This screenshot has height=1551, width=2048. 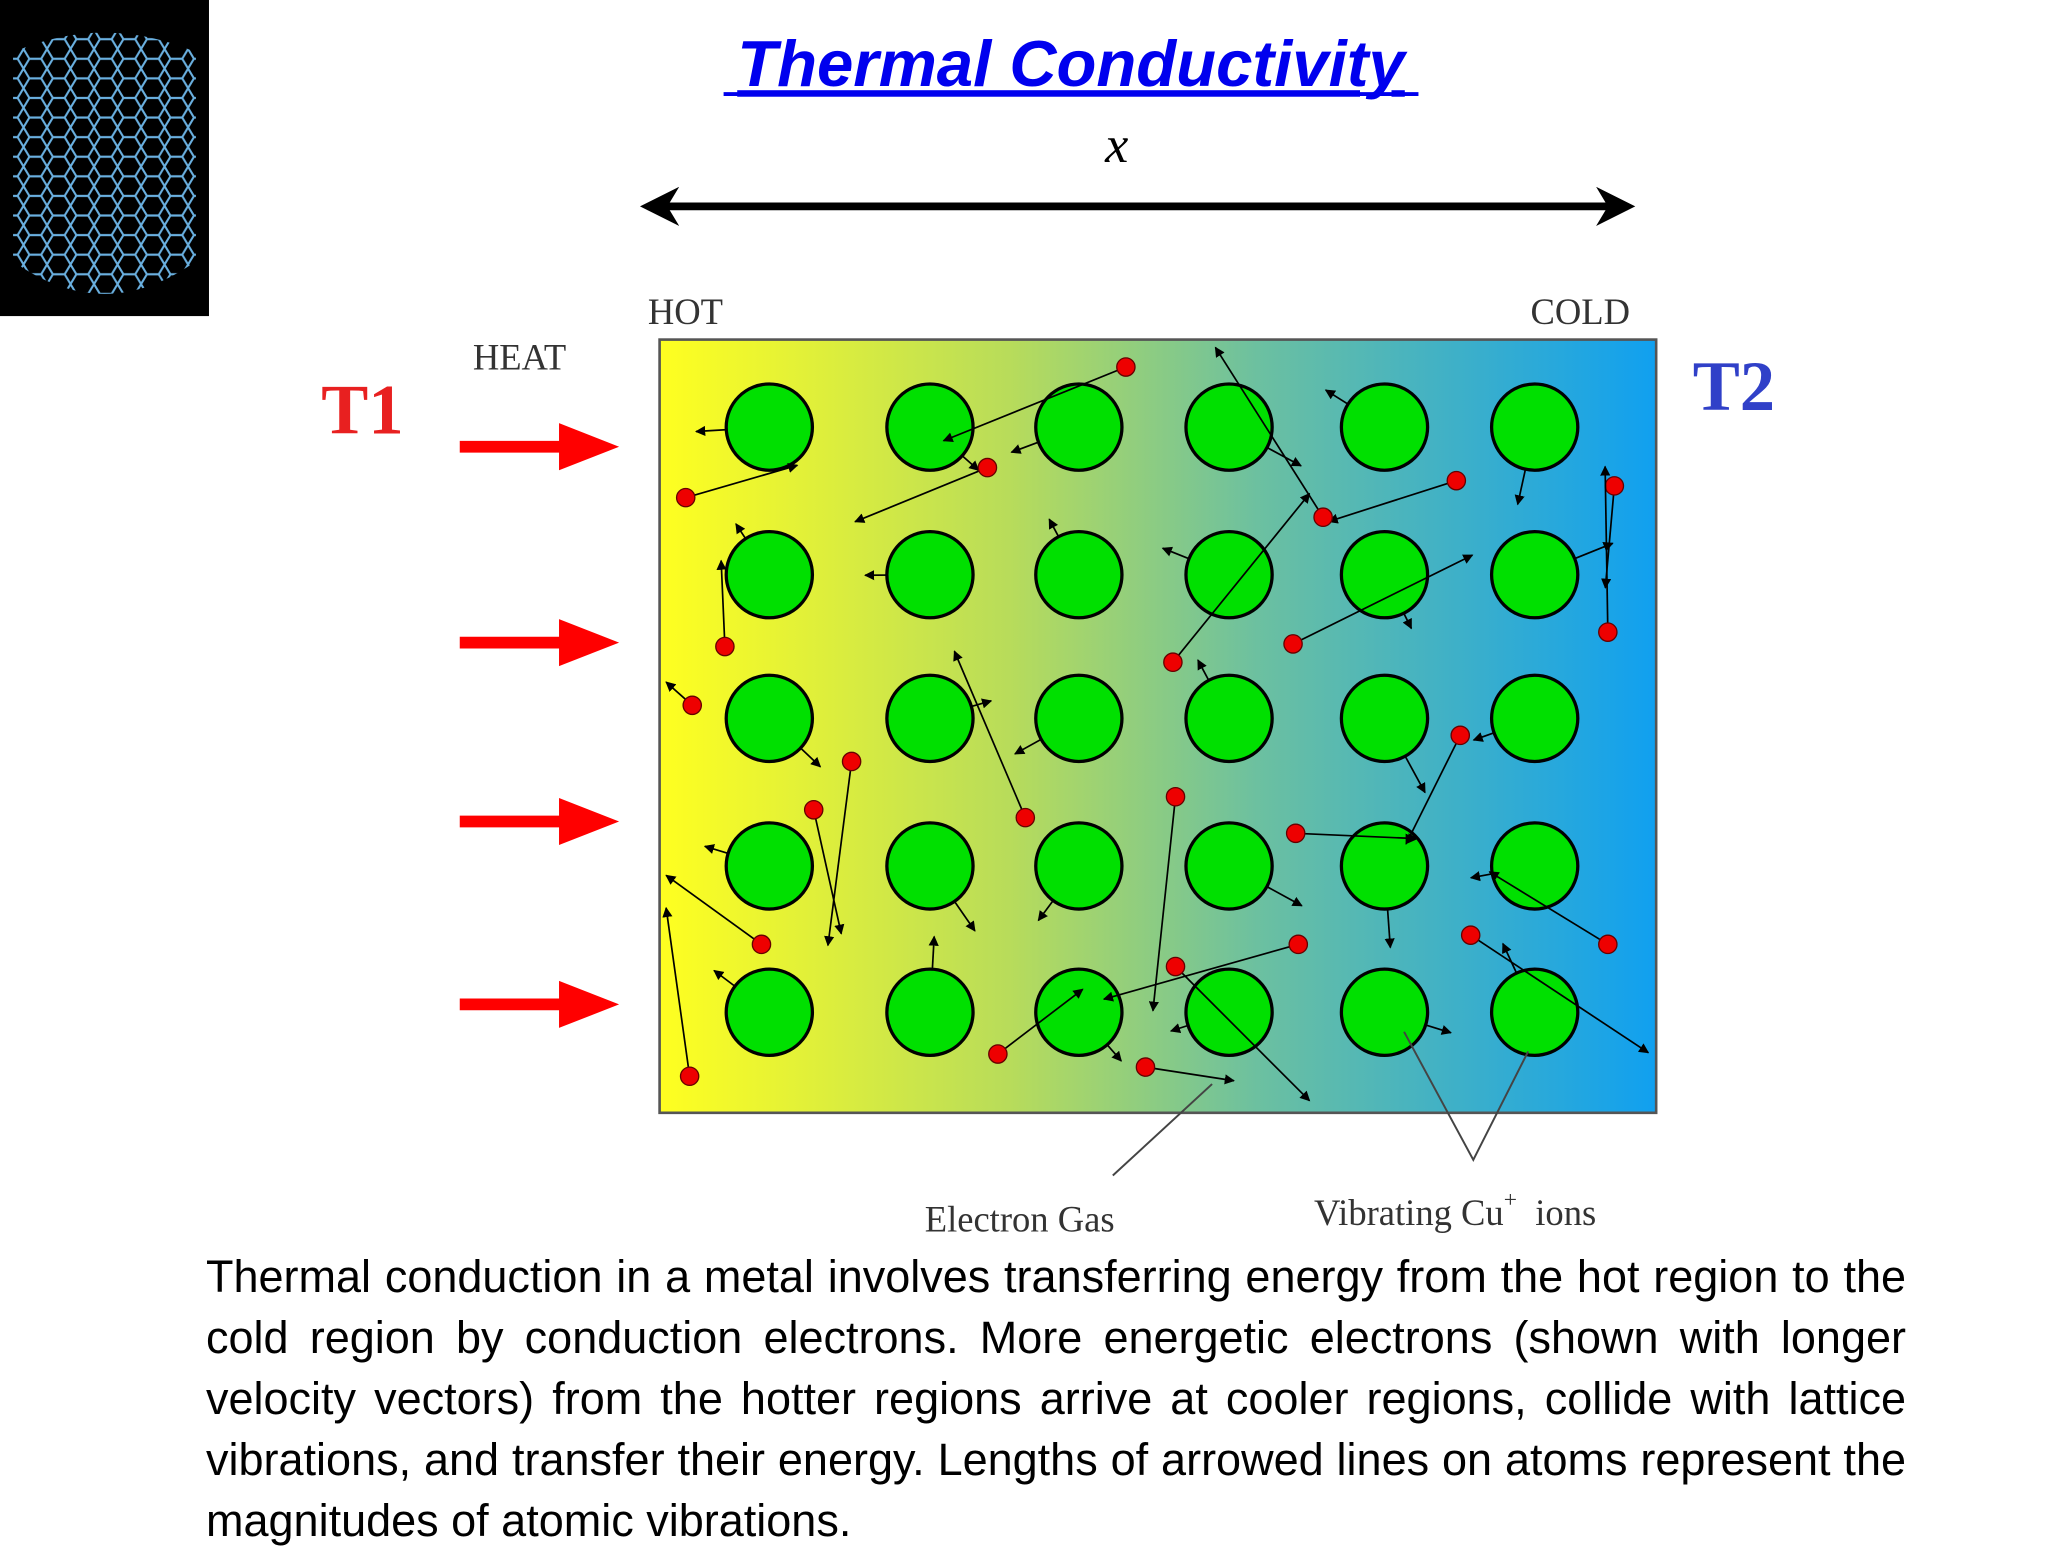 I want to click on hot-label: HOT, so click(x=685, y=311).